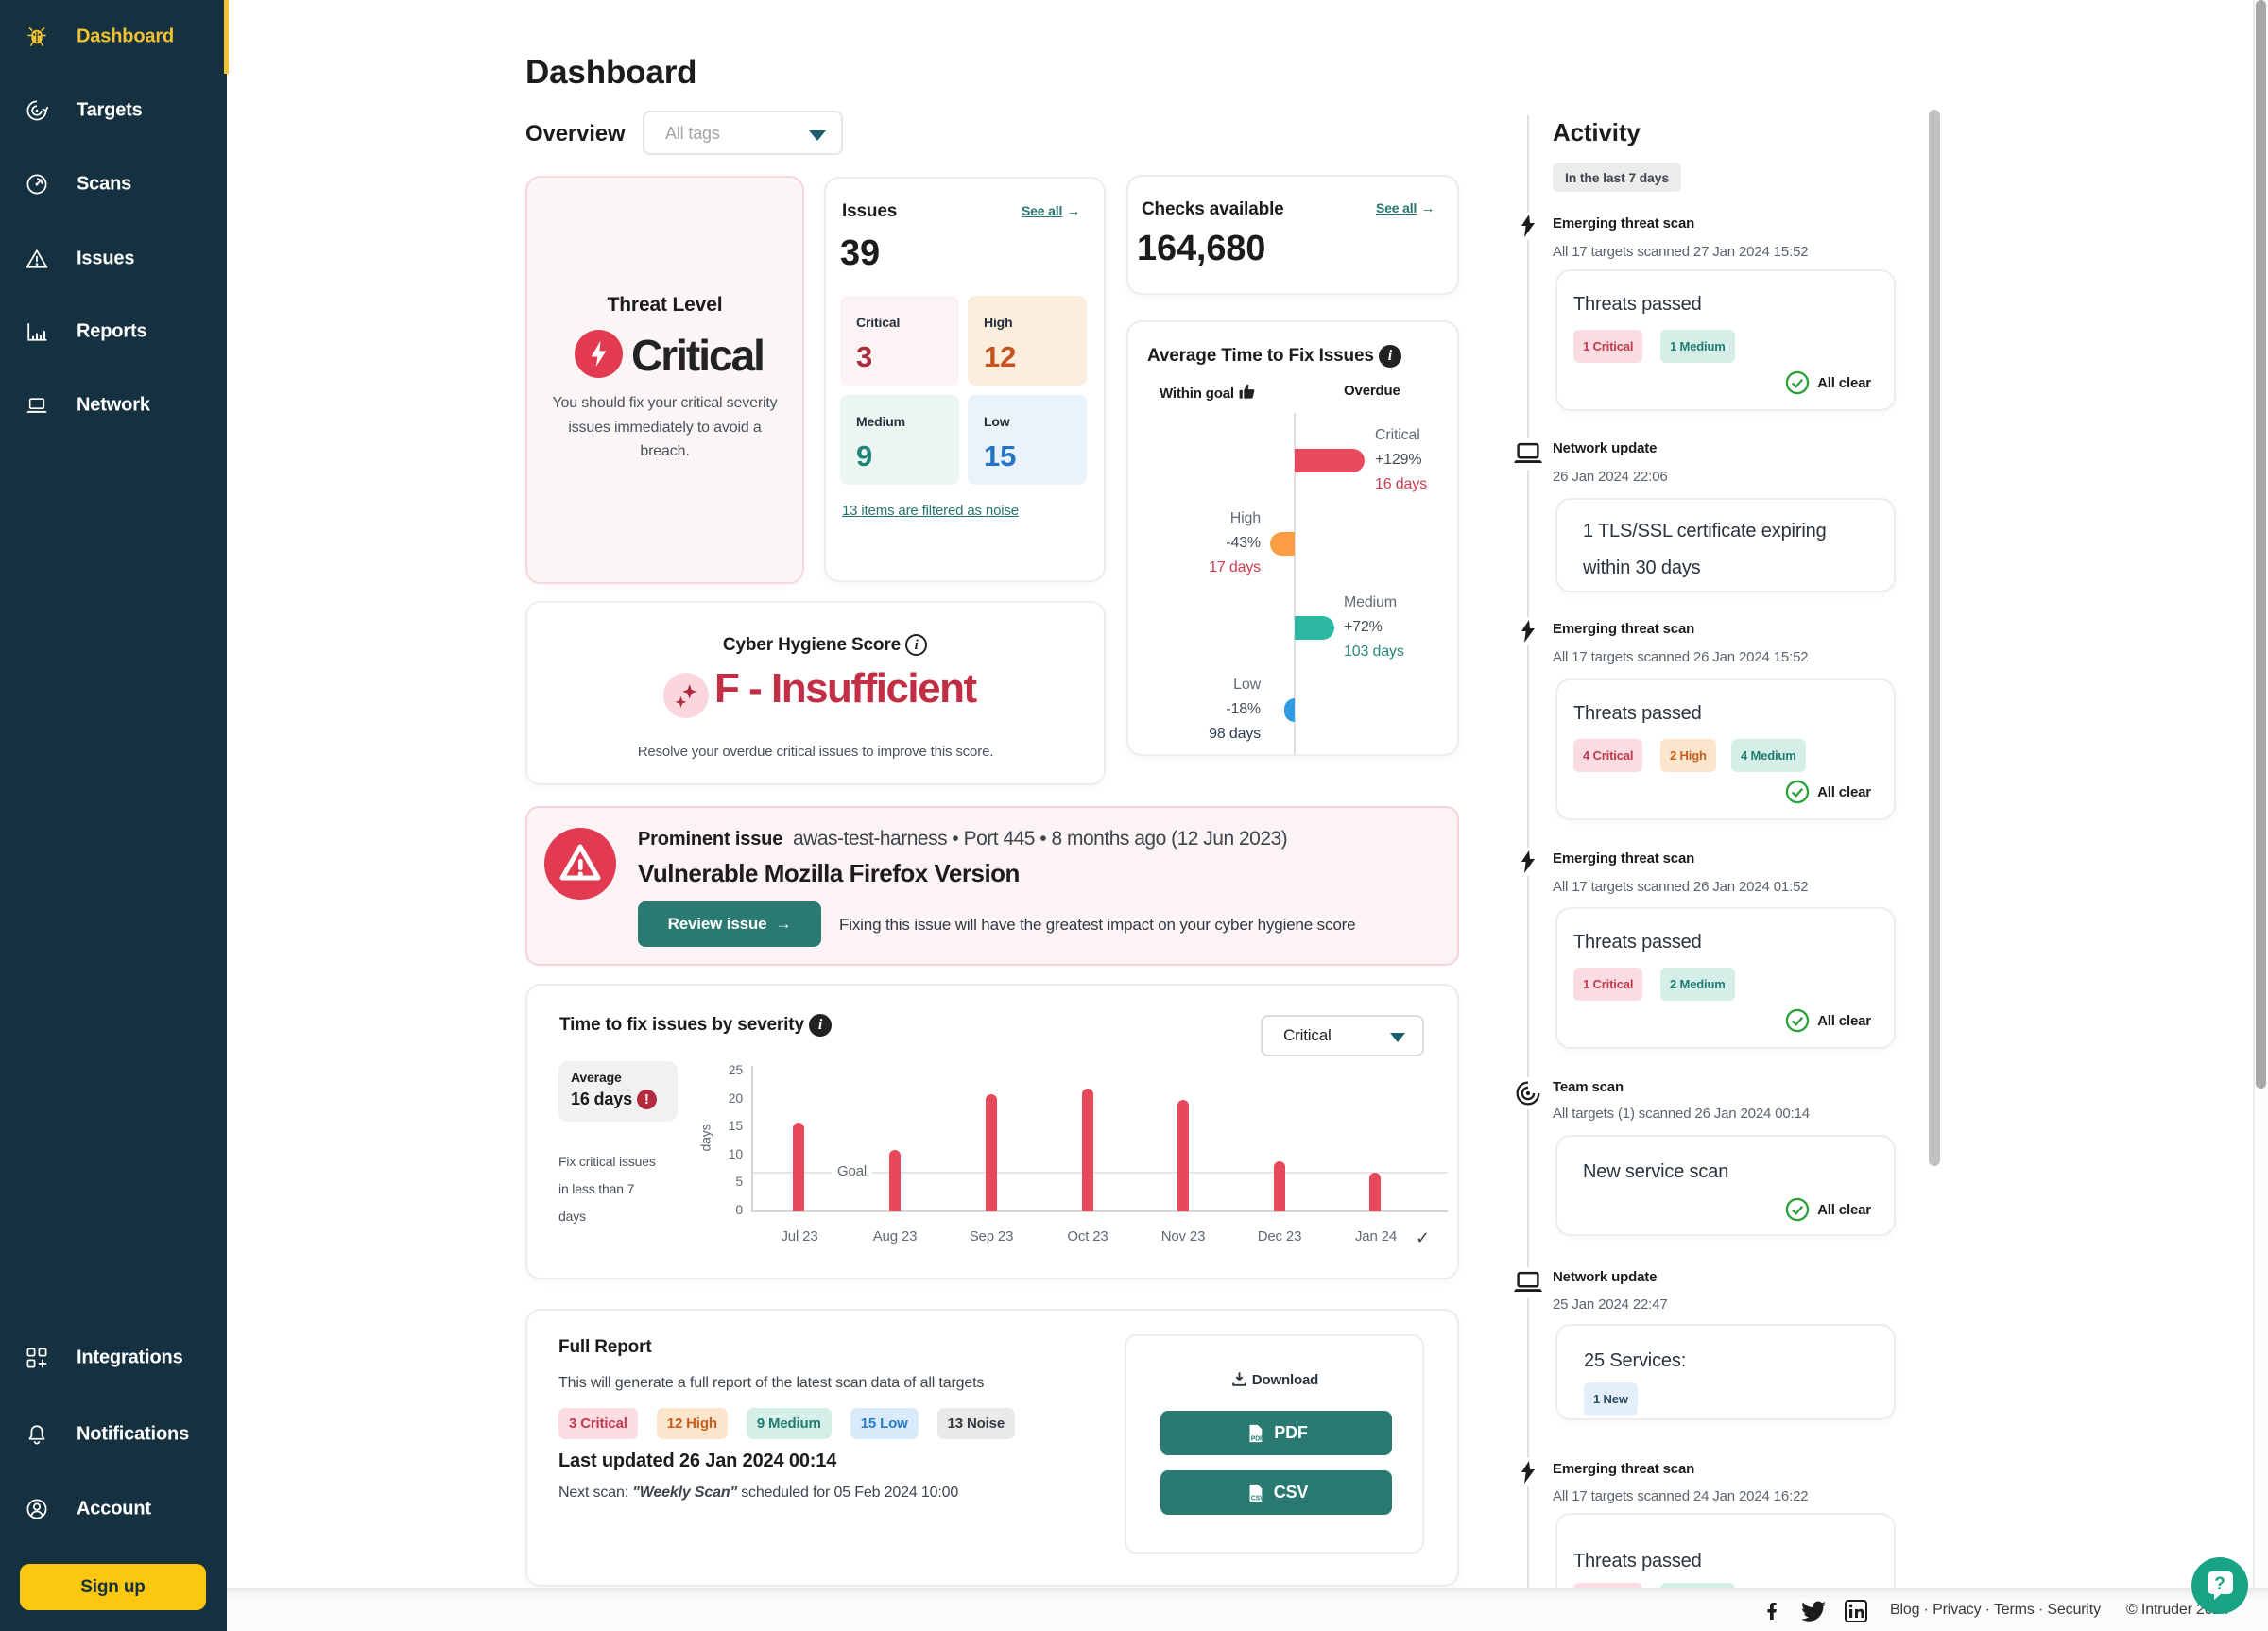  Describe the element at coordinates (1257, 1438) in the screenshot. I see `svg-text: PDF` at that location.